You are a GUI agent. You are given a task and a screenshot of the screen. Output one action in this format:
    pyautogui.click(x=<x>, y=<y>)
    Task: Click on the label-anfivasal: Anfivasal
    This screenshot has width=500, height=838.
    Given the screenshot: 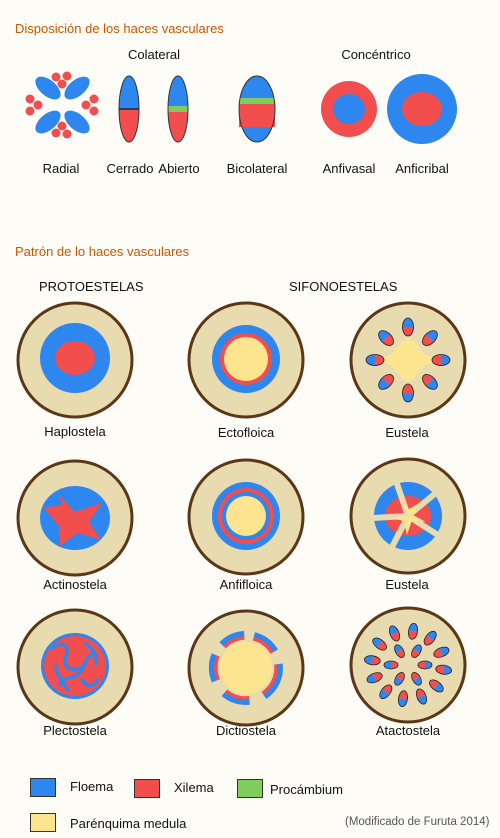 What is the action you would take?
    pyautogui.click(x=349, y=168)
    